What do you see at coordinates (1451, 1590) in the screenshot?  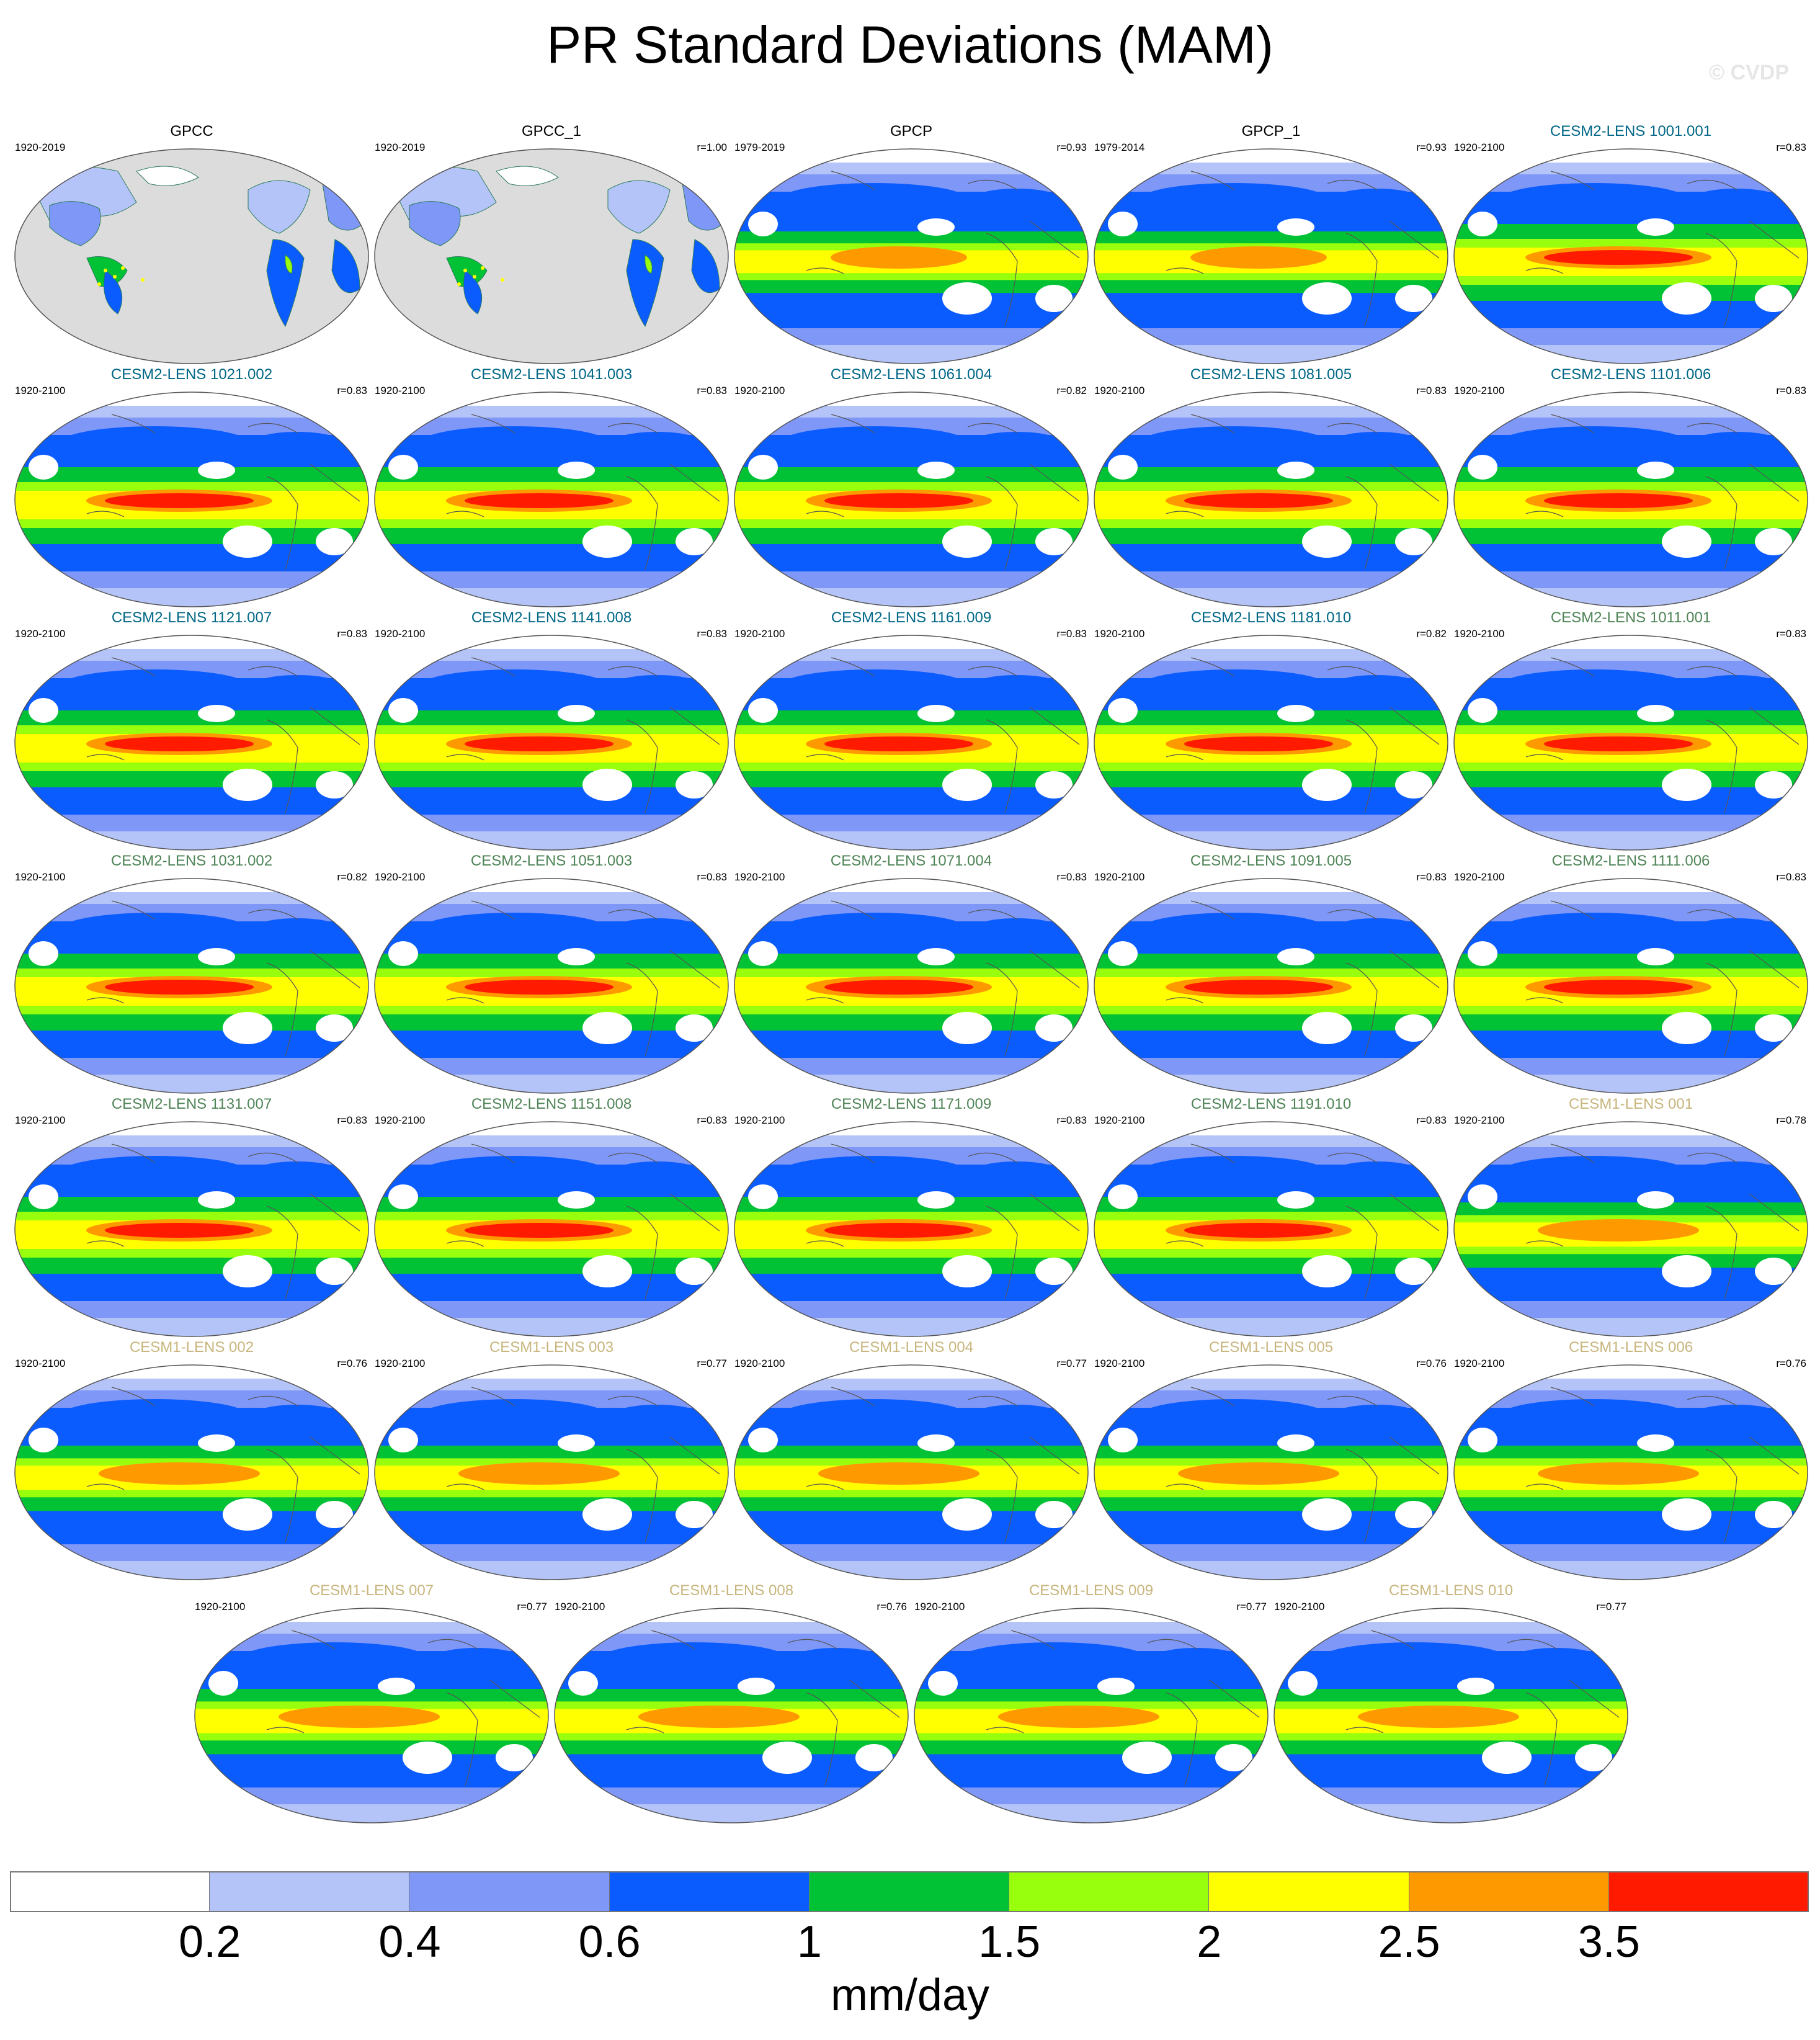 I see `panel-title: CESM1-LENS 010` at bounding box center [1451, 1590].